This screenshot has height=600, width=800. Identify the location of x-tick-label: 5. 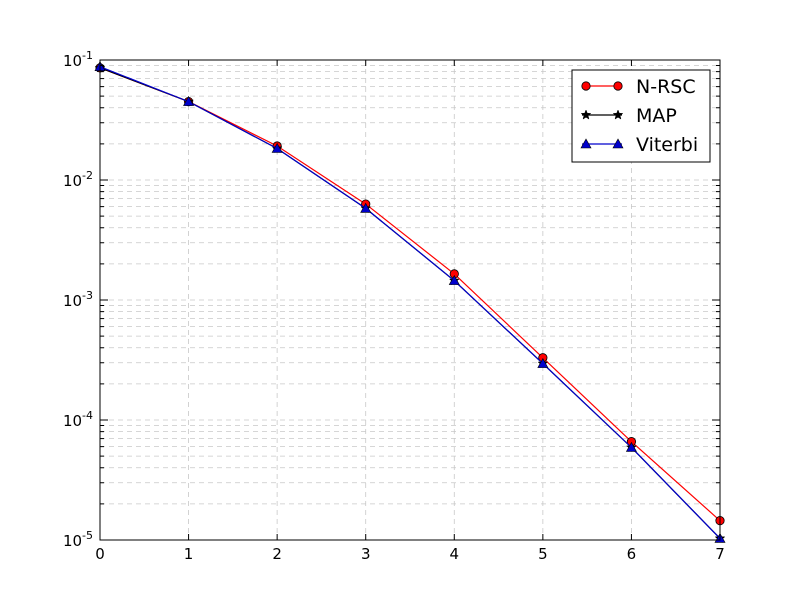
(543, 554).